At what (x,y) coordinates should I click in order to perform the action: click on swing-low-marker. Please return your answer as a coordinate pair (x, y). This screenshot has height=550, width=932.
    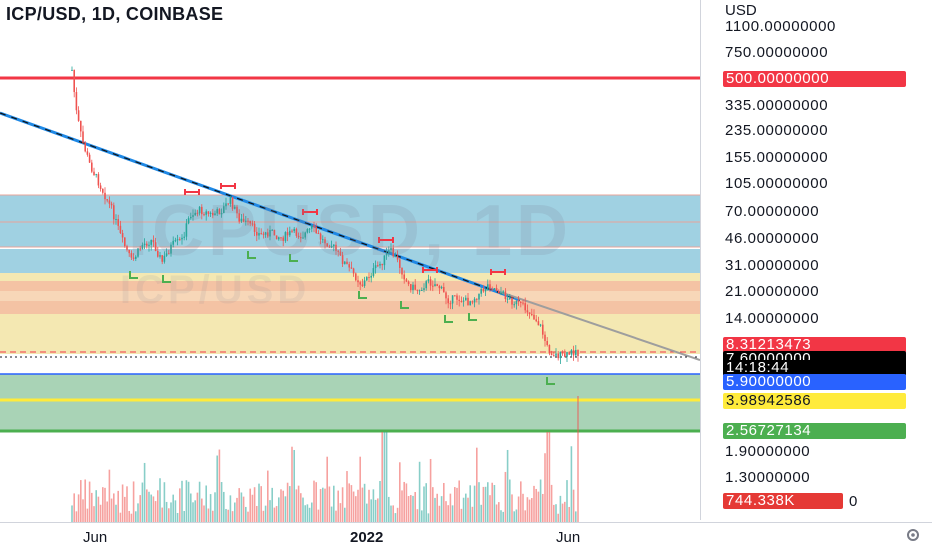
    Looking at the image, I should click on (362, 295).